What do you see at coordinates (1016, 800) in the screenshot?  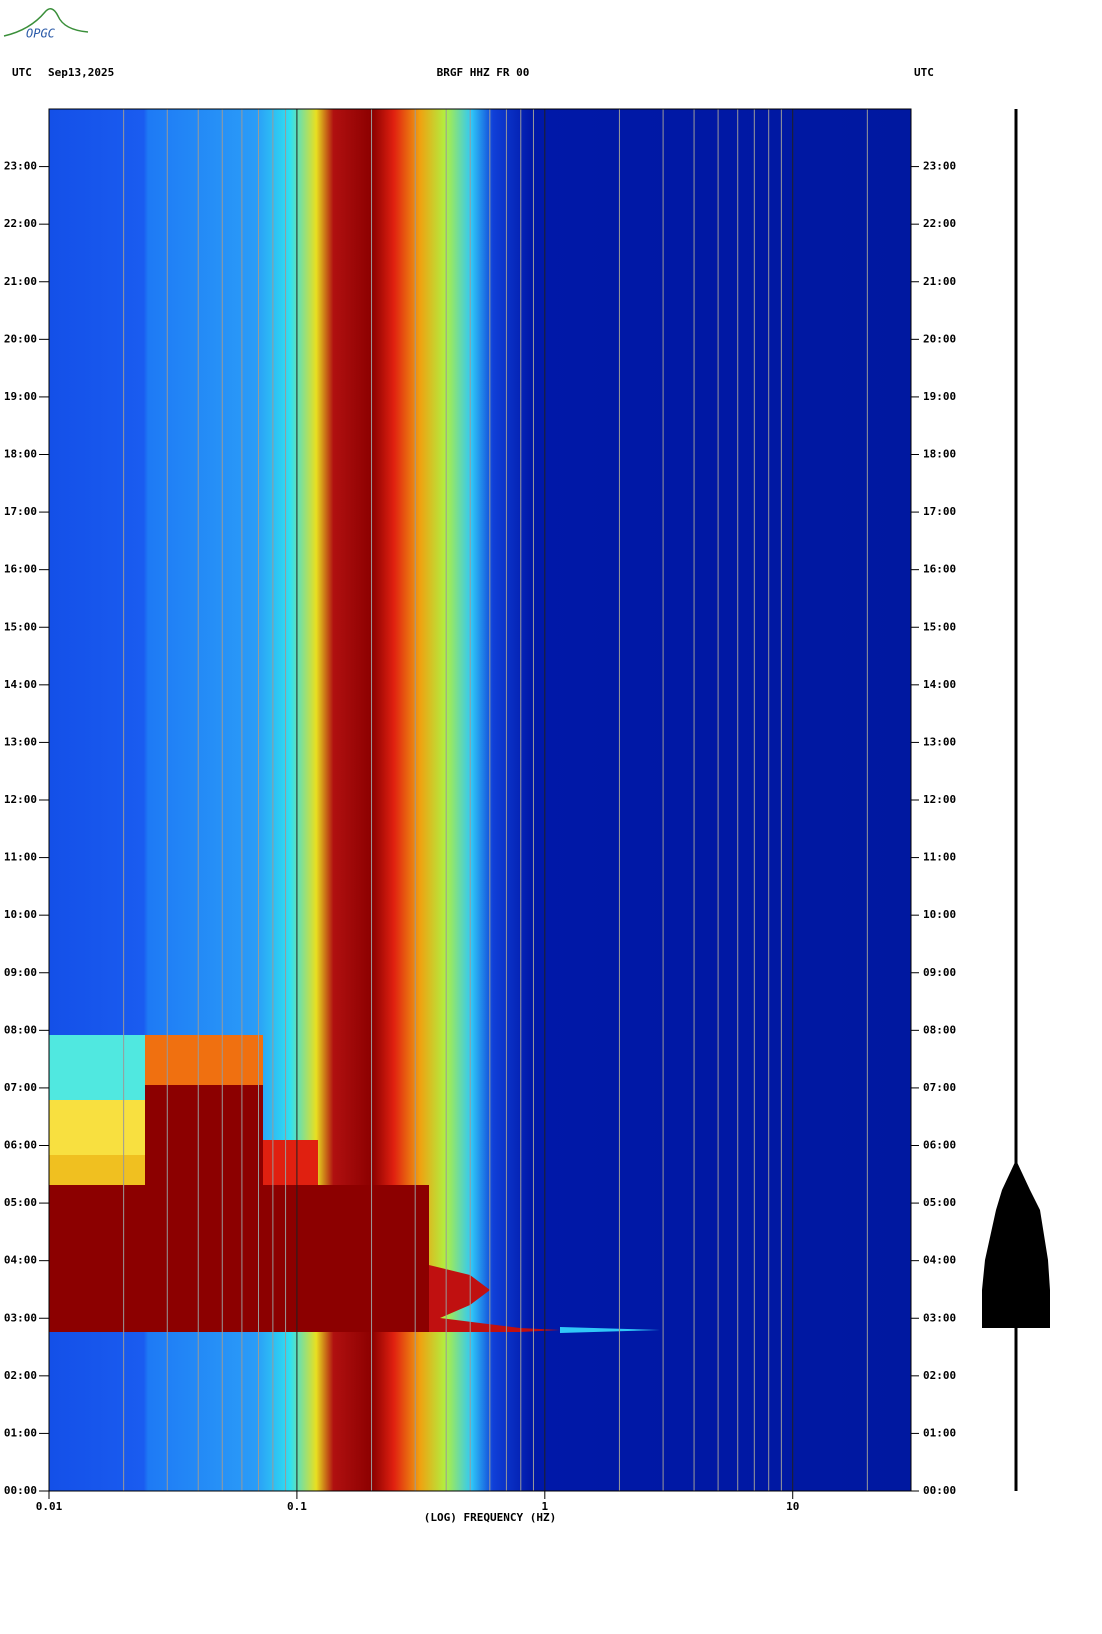 I see `seismogram` at bounding box center [1016, 800].